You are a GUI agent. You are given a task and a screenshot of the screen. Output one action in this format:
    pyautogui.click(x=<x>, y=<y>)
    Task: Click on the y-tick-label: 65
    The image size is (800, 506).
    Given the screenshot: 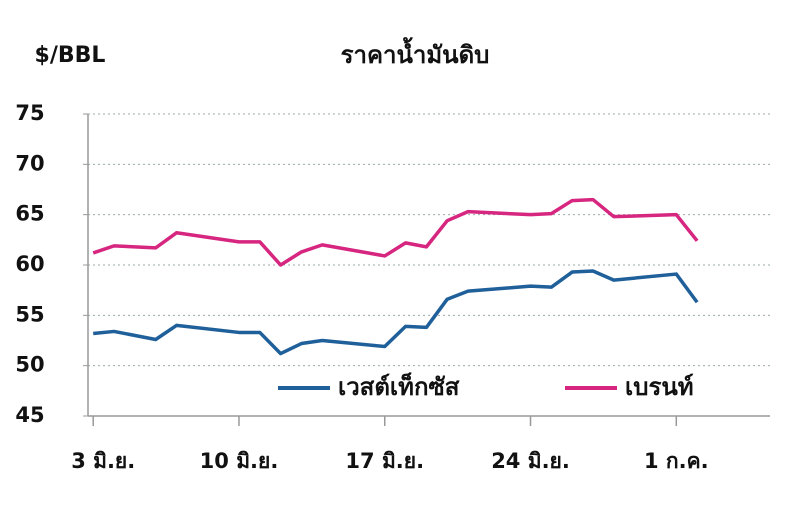 What is the action you would take?
    pyautogui.click(x=29, y=214)
    